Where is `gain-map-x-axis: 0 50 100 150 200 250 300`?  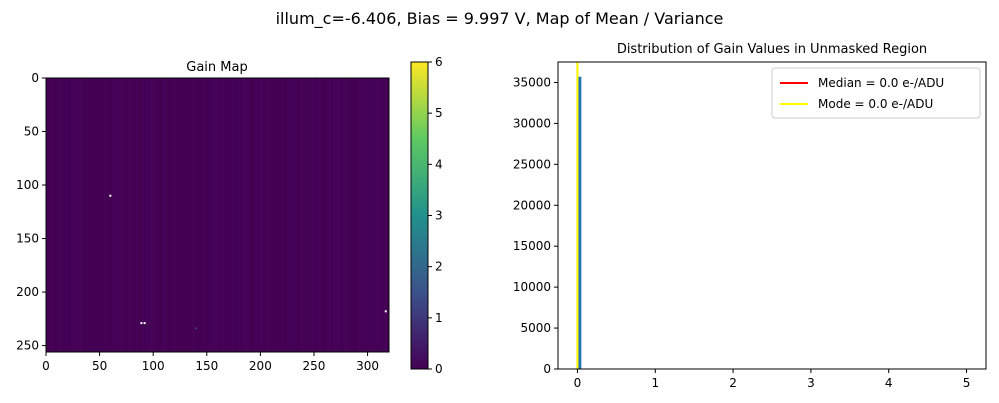
gain-map-x-axis: 0 50 100 150 200 250 300 is located at coordinates (210, 362).